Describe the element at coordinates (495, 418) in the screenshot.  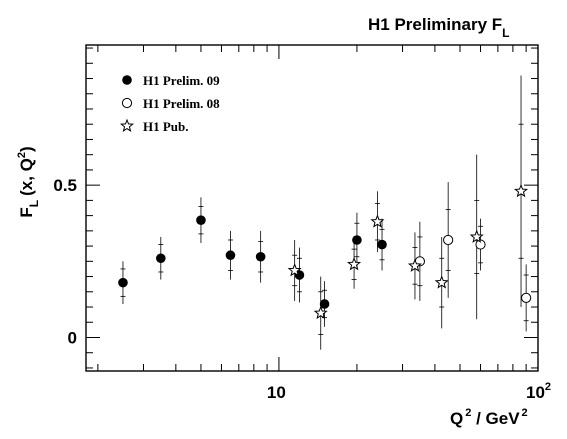
I see `x-axis-label-rest: / GeV` at that location.